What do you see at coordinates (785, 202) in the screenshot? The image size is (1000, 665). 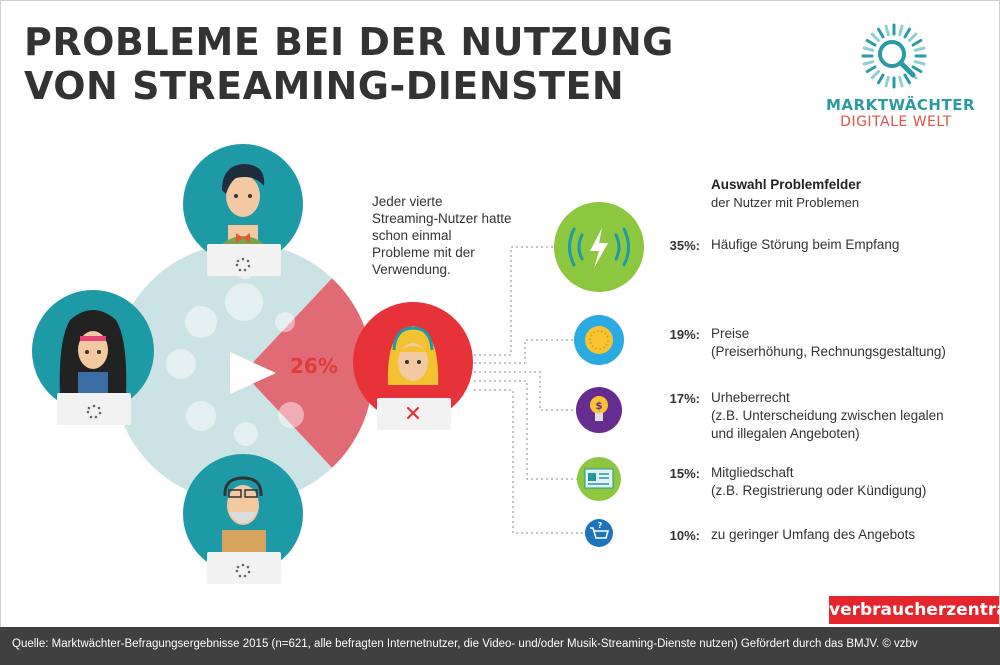 I see `panel-subtitle: der Nutzer mit Problemen` at bounding box center [785, 202].